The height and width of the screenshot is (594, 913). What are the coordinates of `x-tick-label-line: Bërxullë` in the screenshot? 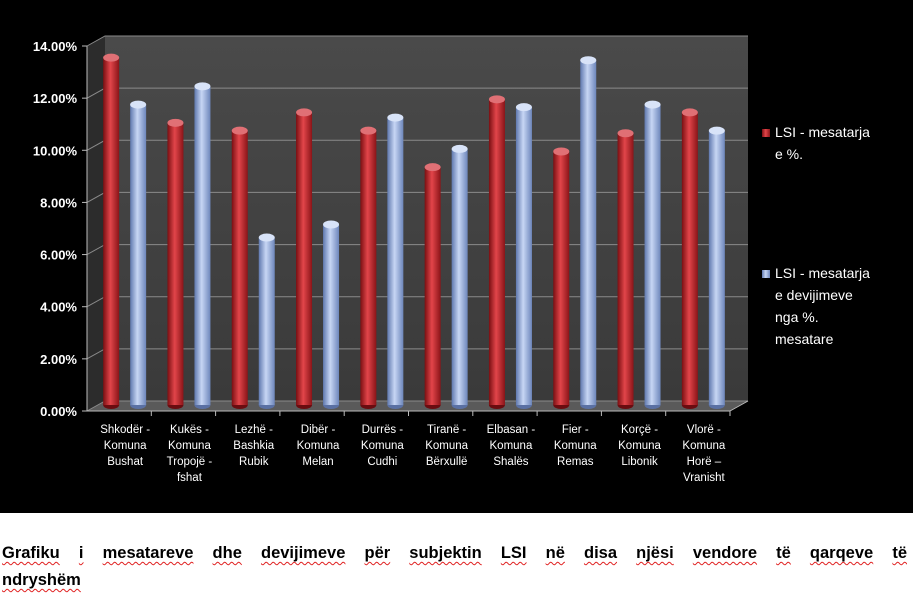 It's located at (447, 462).